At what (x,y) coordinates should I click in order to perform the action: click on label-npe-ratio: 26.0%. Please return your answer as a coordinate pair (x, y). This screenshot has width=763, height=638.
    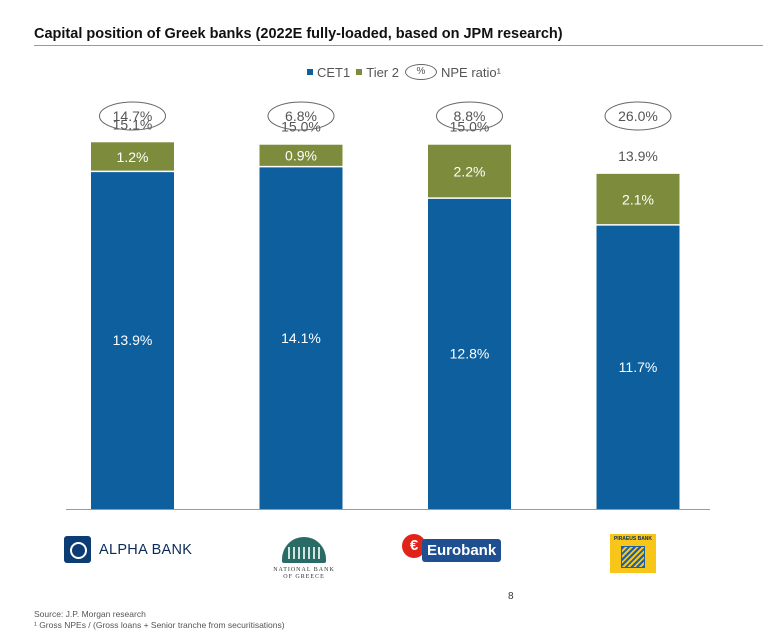
    Looking at the image, I should click on (638, 116).